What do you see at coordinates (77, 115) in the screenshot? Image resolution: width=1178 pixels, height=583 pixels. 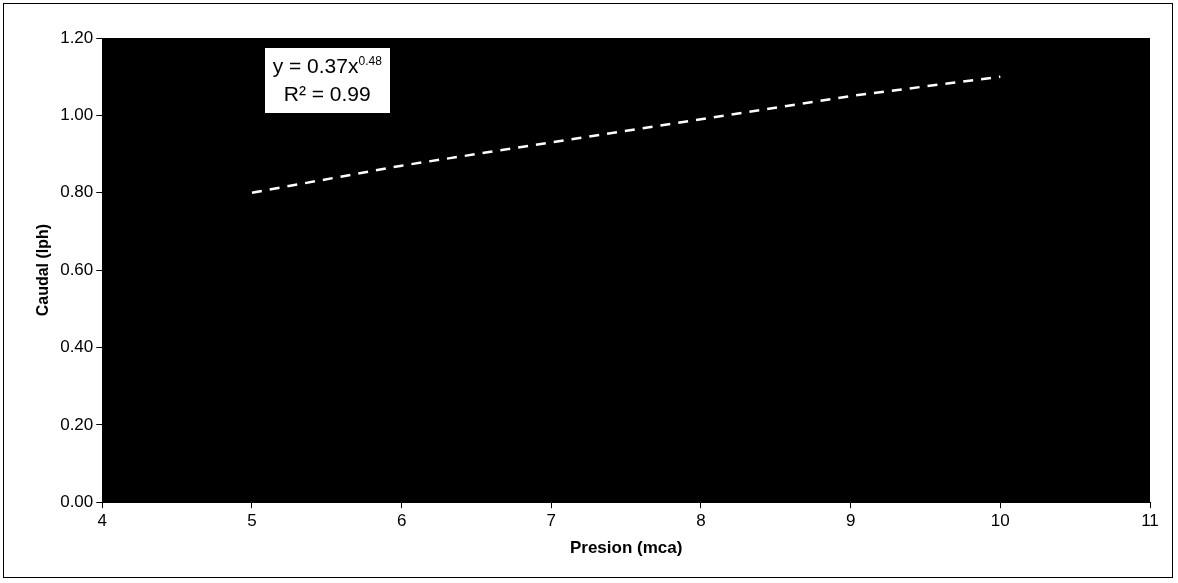 I see `y-tick-label: 1.00` at bounding box center [77, 115].